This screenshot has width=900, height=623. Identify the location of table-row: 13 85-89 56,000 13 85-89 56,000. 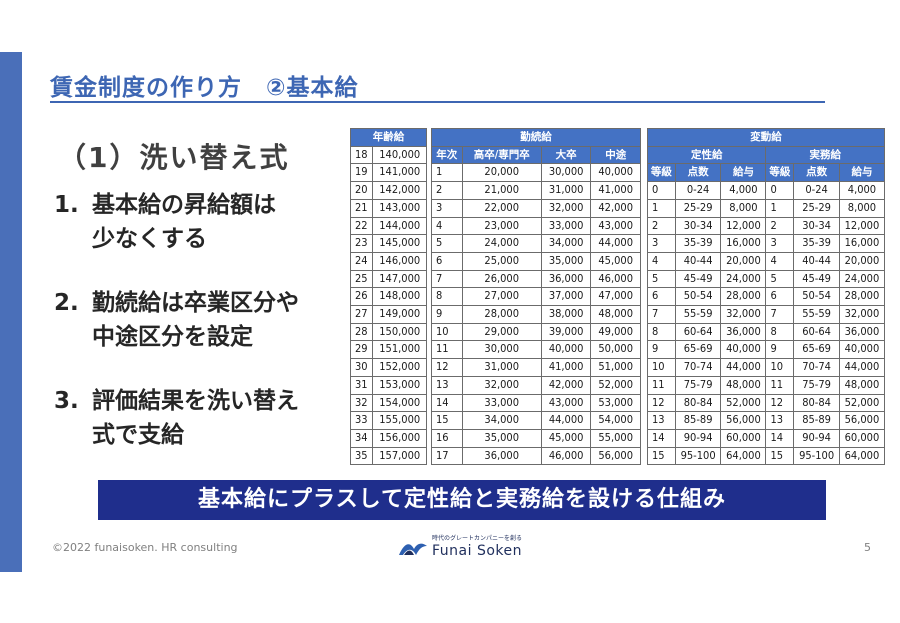
(766, 420).